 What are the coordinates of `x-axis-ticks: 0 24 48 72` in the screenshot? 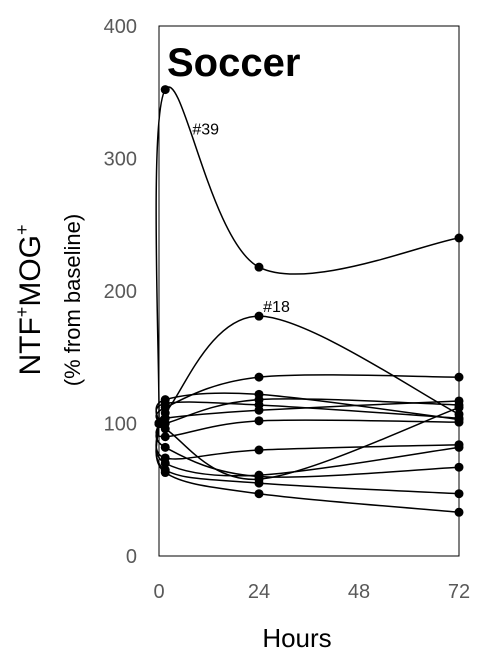 It's located at (311, 592).